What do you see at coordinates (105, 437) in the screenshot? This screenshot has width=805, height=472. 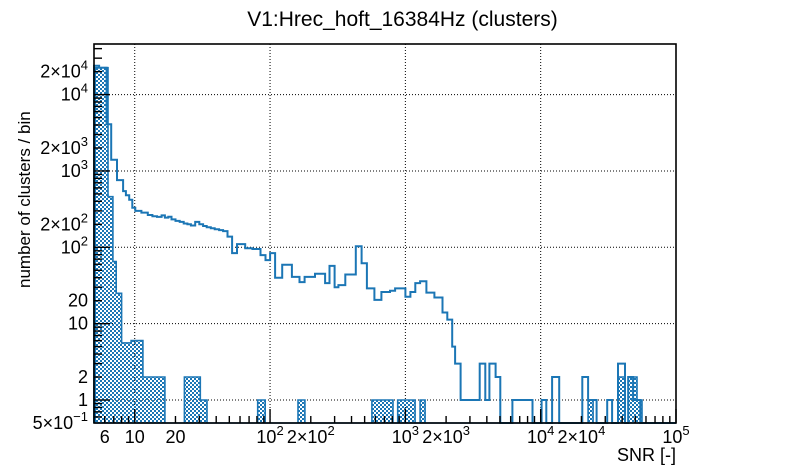 I see `svg-text: 6` at bounding box center [105, 437].